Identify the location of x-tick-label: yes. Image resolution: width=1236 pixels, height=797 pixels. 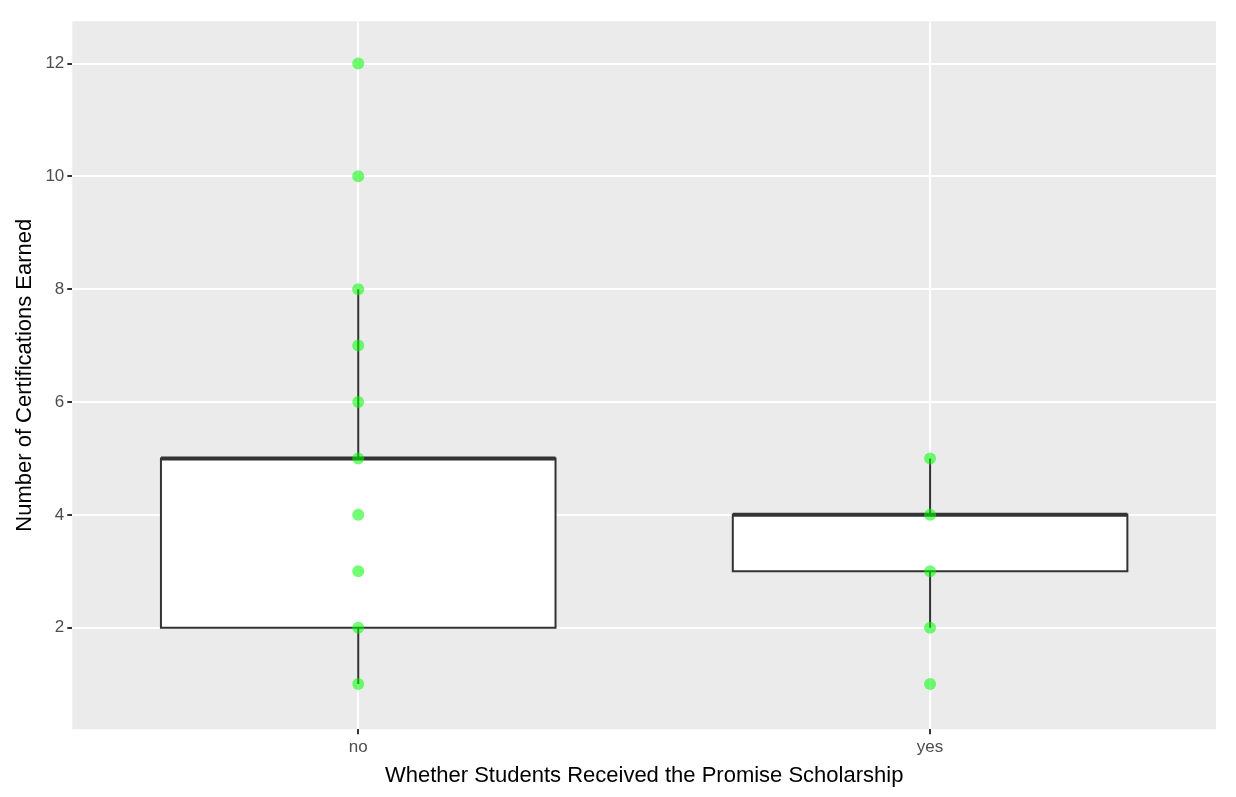
(930, 747).